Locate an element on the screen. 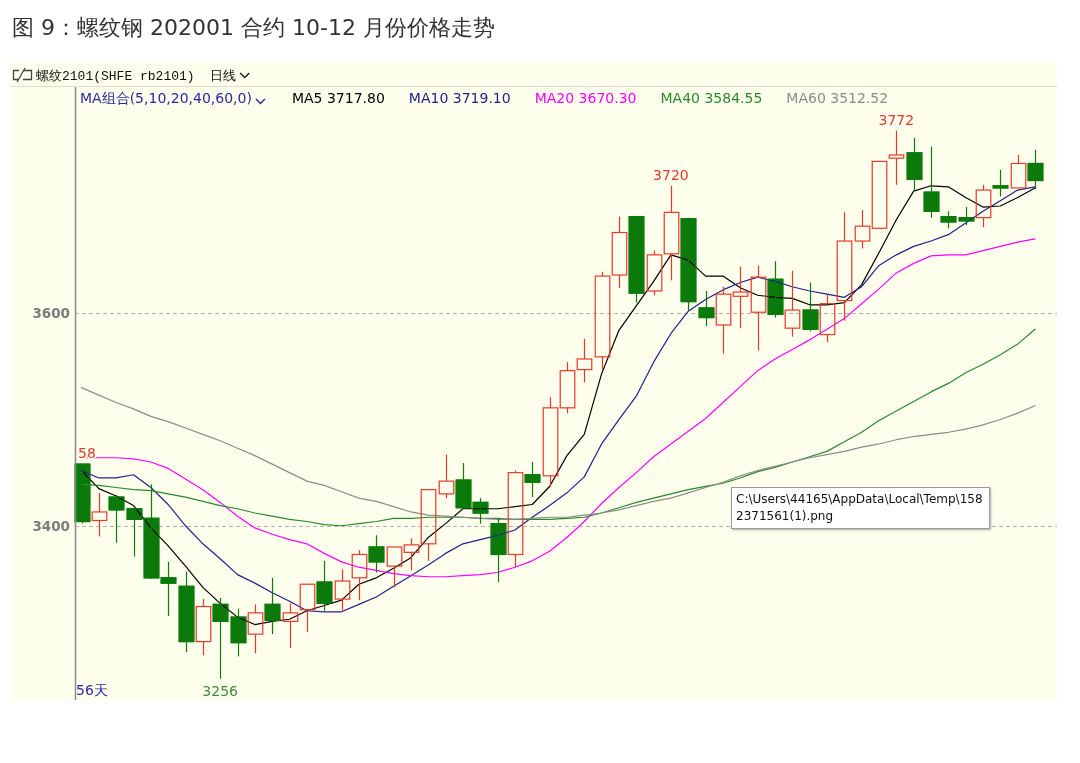 The width and height of the screenshot is (1080, 763). legend-title: MA组合(5,10,20,40,60,0) is located at coordinates (166, 98).